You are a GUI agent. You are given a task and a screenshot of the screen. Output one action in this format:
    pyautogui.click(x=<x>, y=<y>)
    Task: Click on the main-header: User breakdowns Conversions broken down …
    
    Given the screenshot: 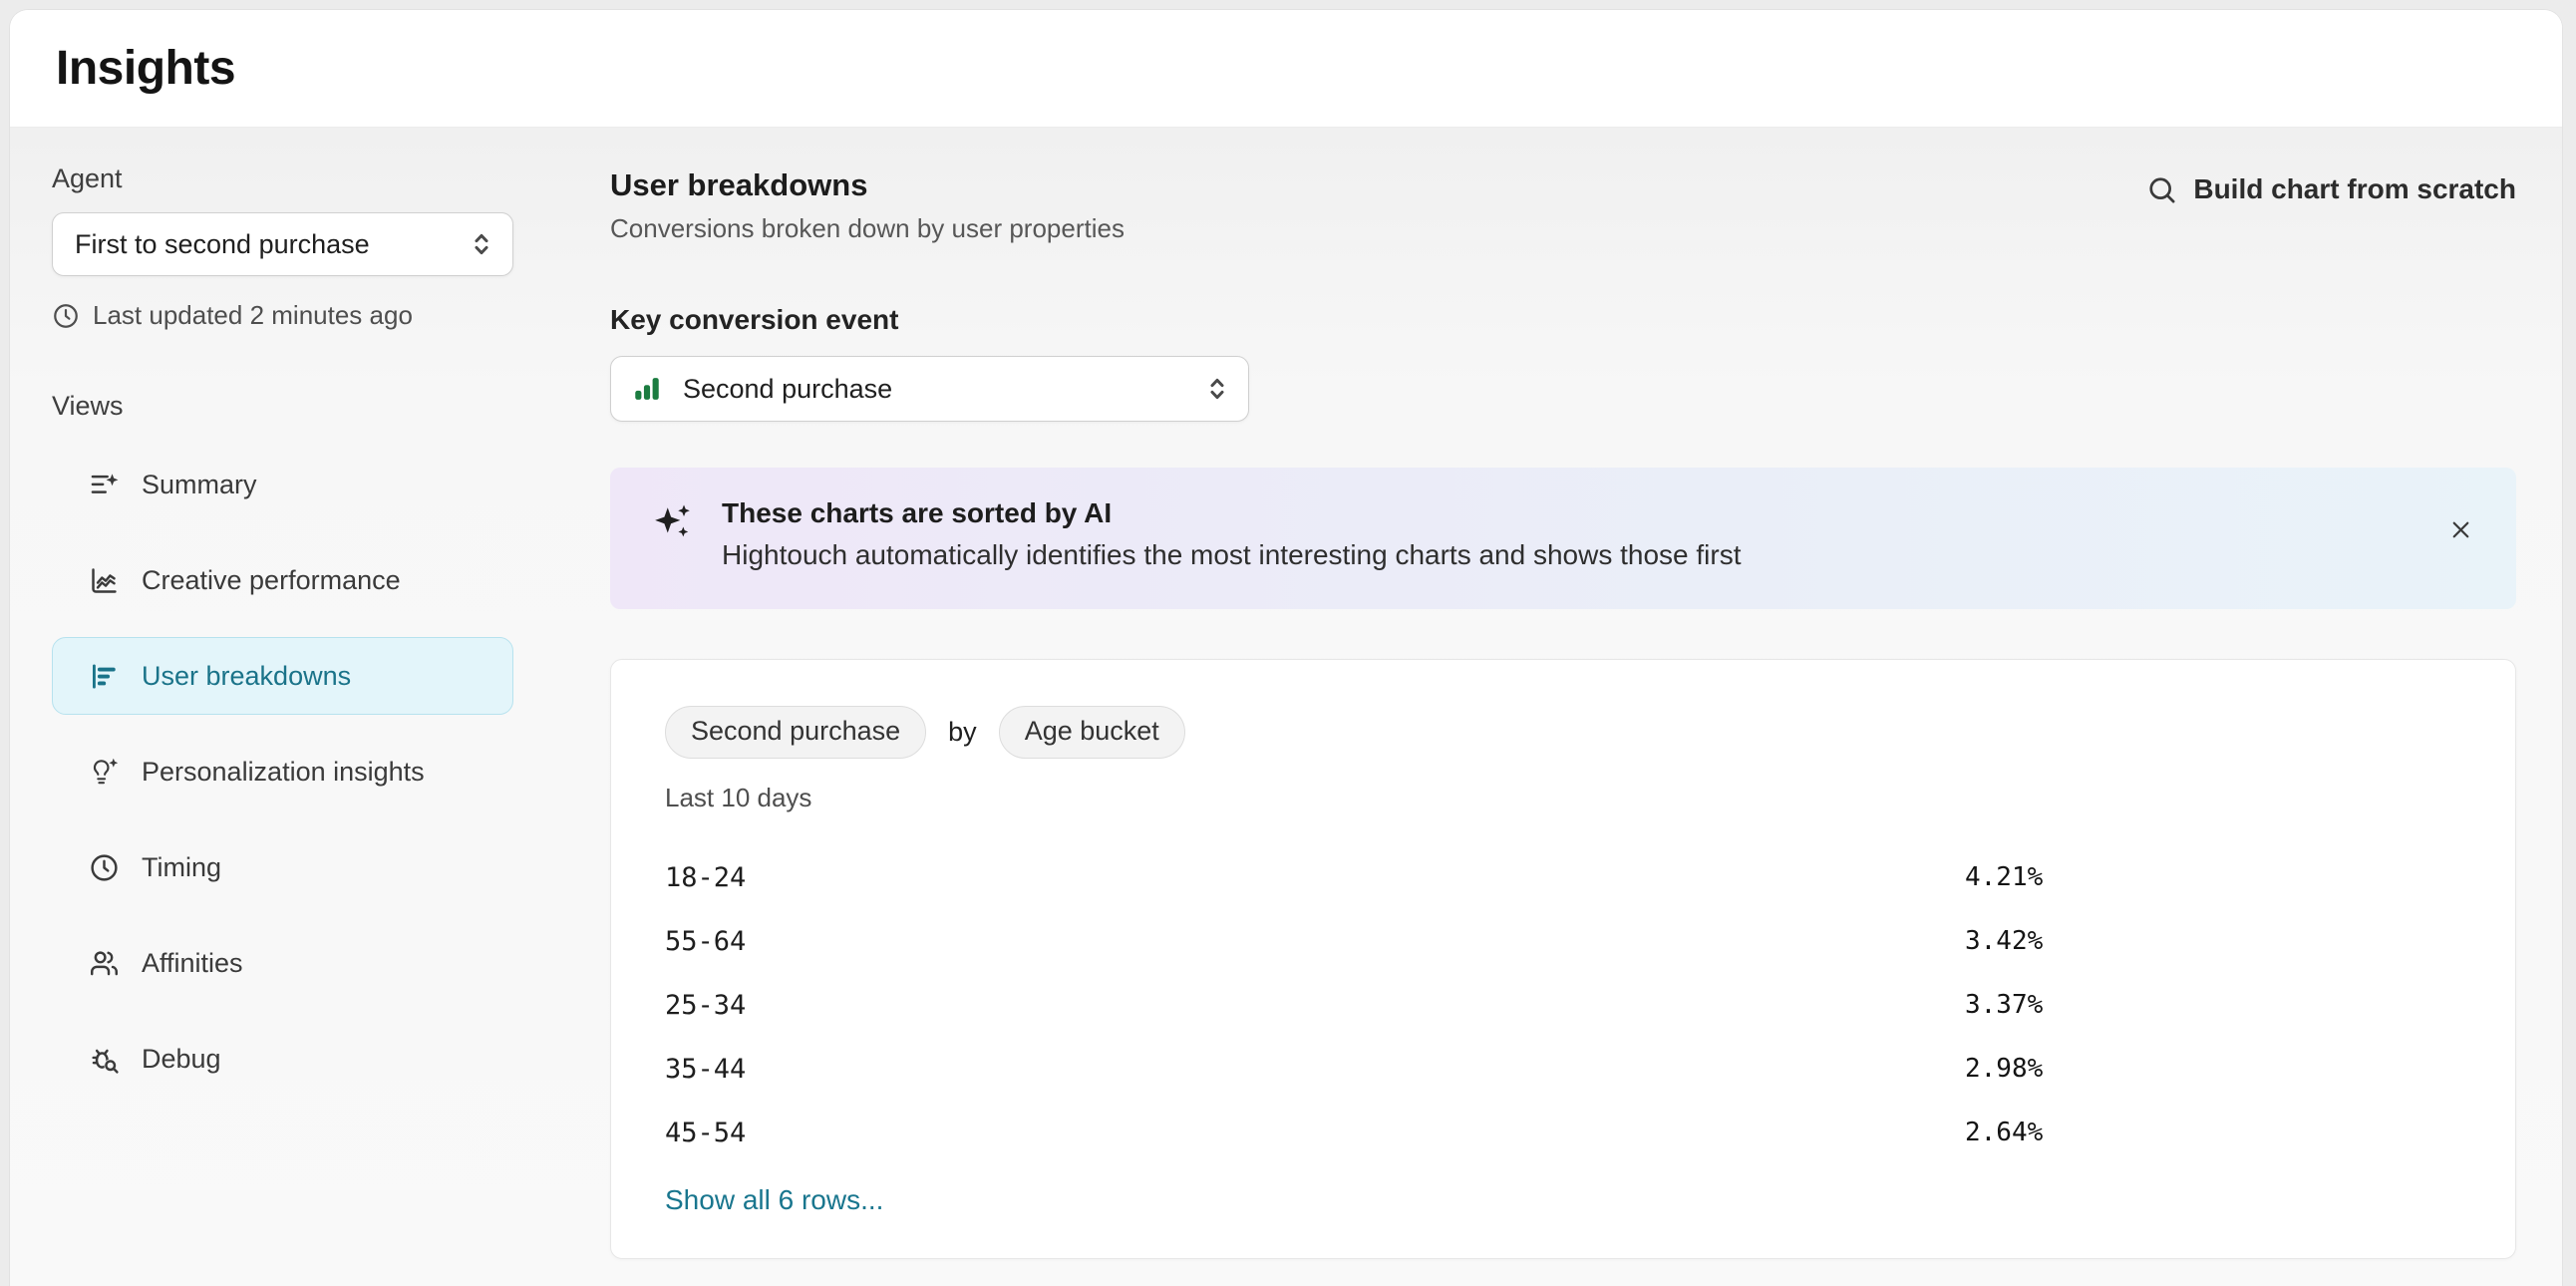 What is the action you would take?
    pyautogui.click(x=1563, y=205)
    